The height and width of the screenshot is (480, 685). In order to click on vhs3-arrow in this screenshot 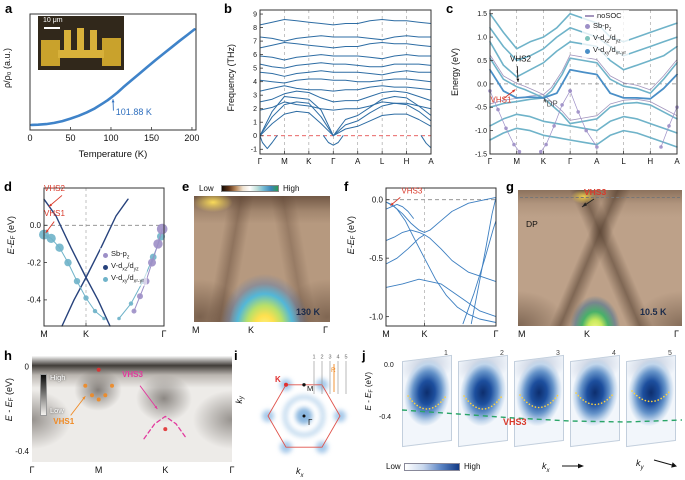, I will do `click(588, 203)`.